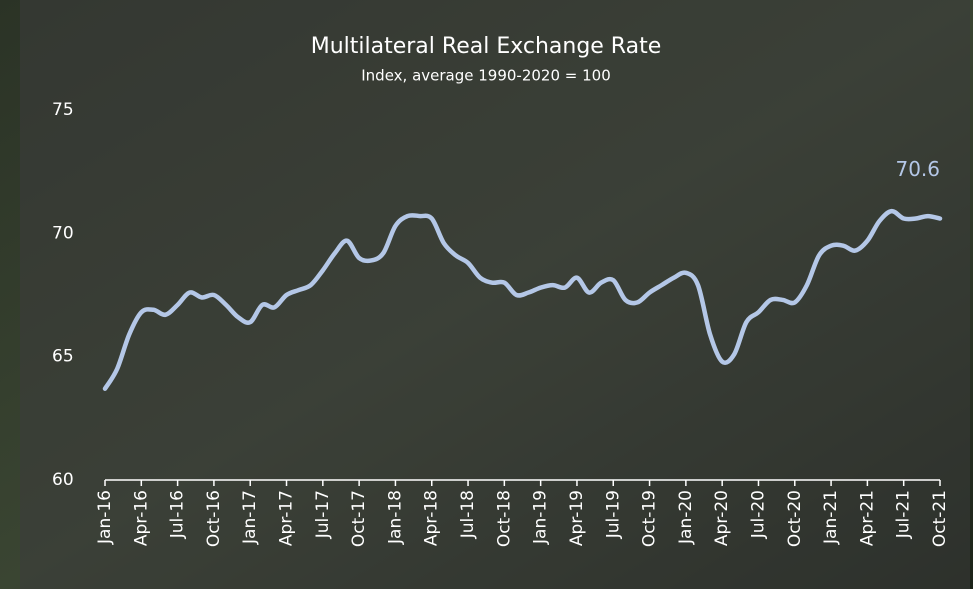 Image resolution: width=973 pixels, height=589 pixels. I want to click on x-tick-label: Jan-21, so click(831, 517).